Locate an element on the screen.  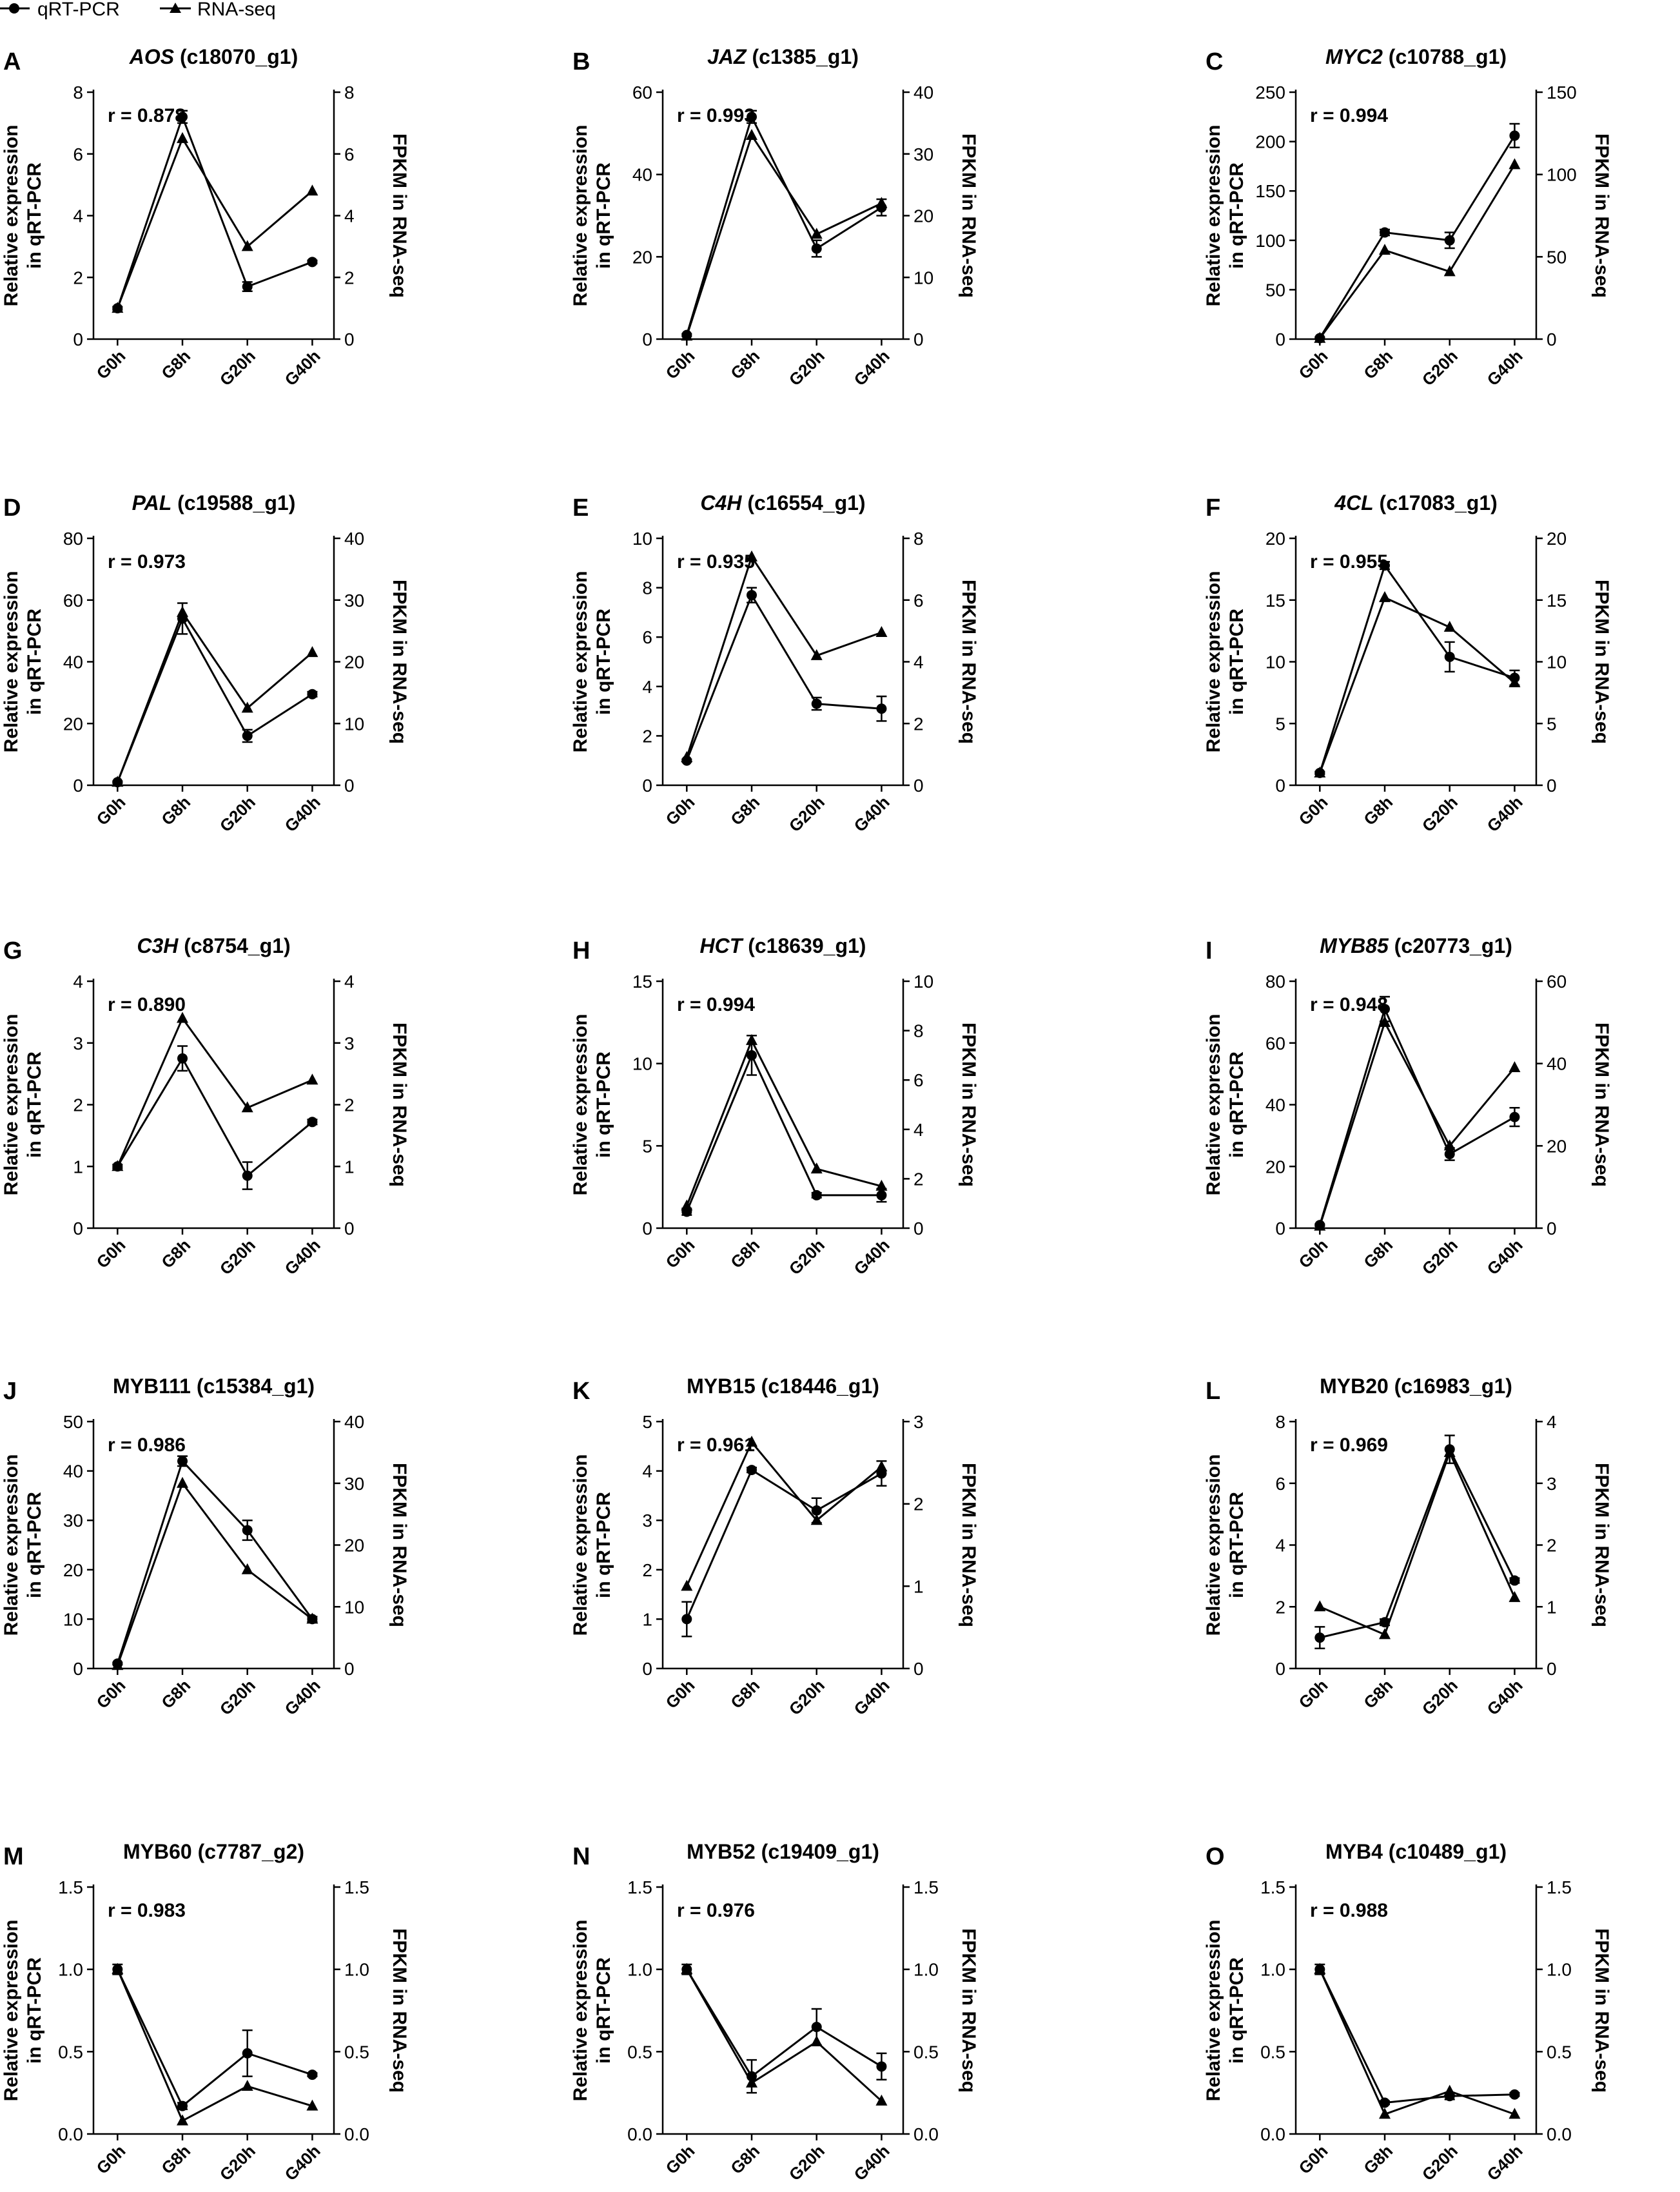
y2-tick-label: 15 is located at coordinates (1557, 601).